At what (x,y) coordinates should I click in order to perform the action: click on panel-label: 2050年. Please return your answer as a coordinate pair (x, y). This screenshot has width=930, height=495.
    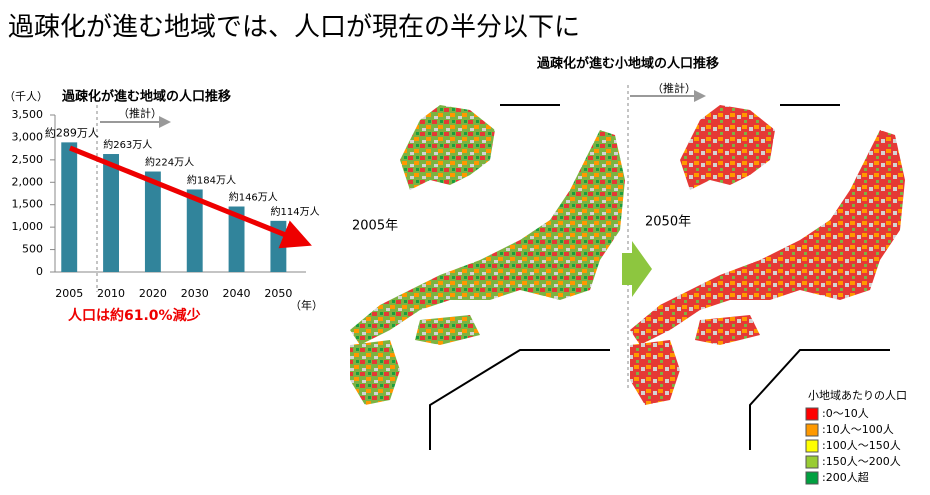
    Looking at the image, I should click on (668, 222).